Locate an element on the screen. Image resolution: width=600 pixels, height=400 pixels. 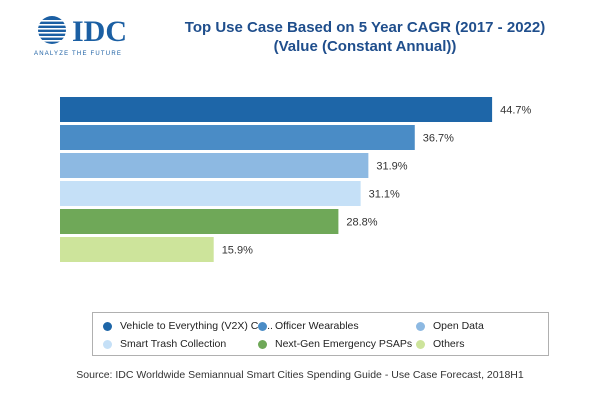
legend-item: Others is located at coordinates (440, 344).